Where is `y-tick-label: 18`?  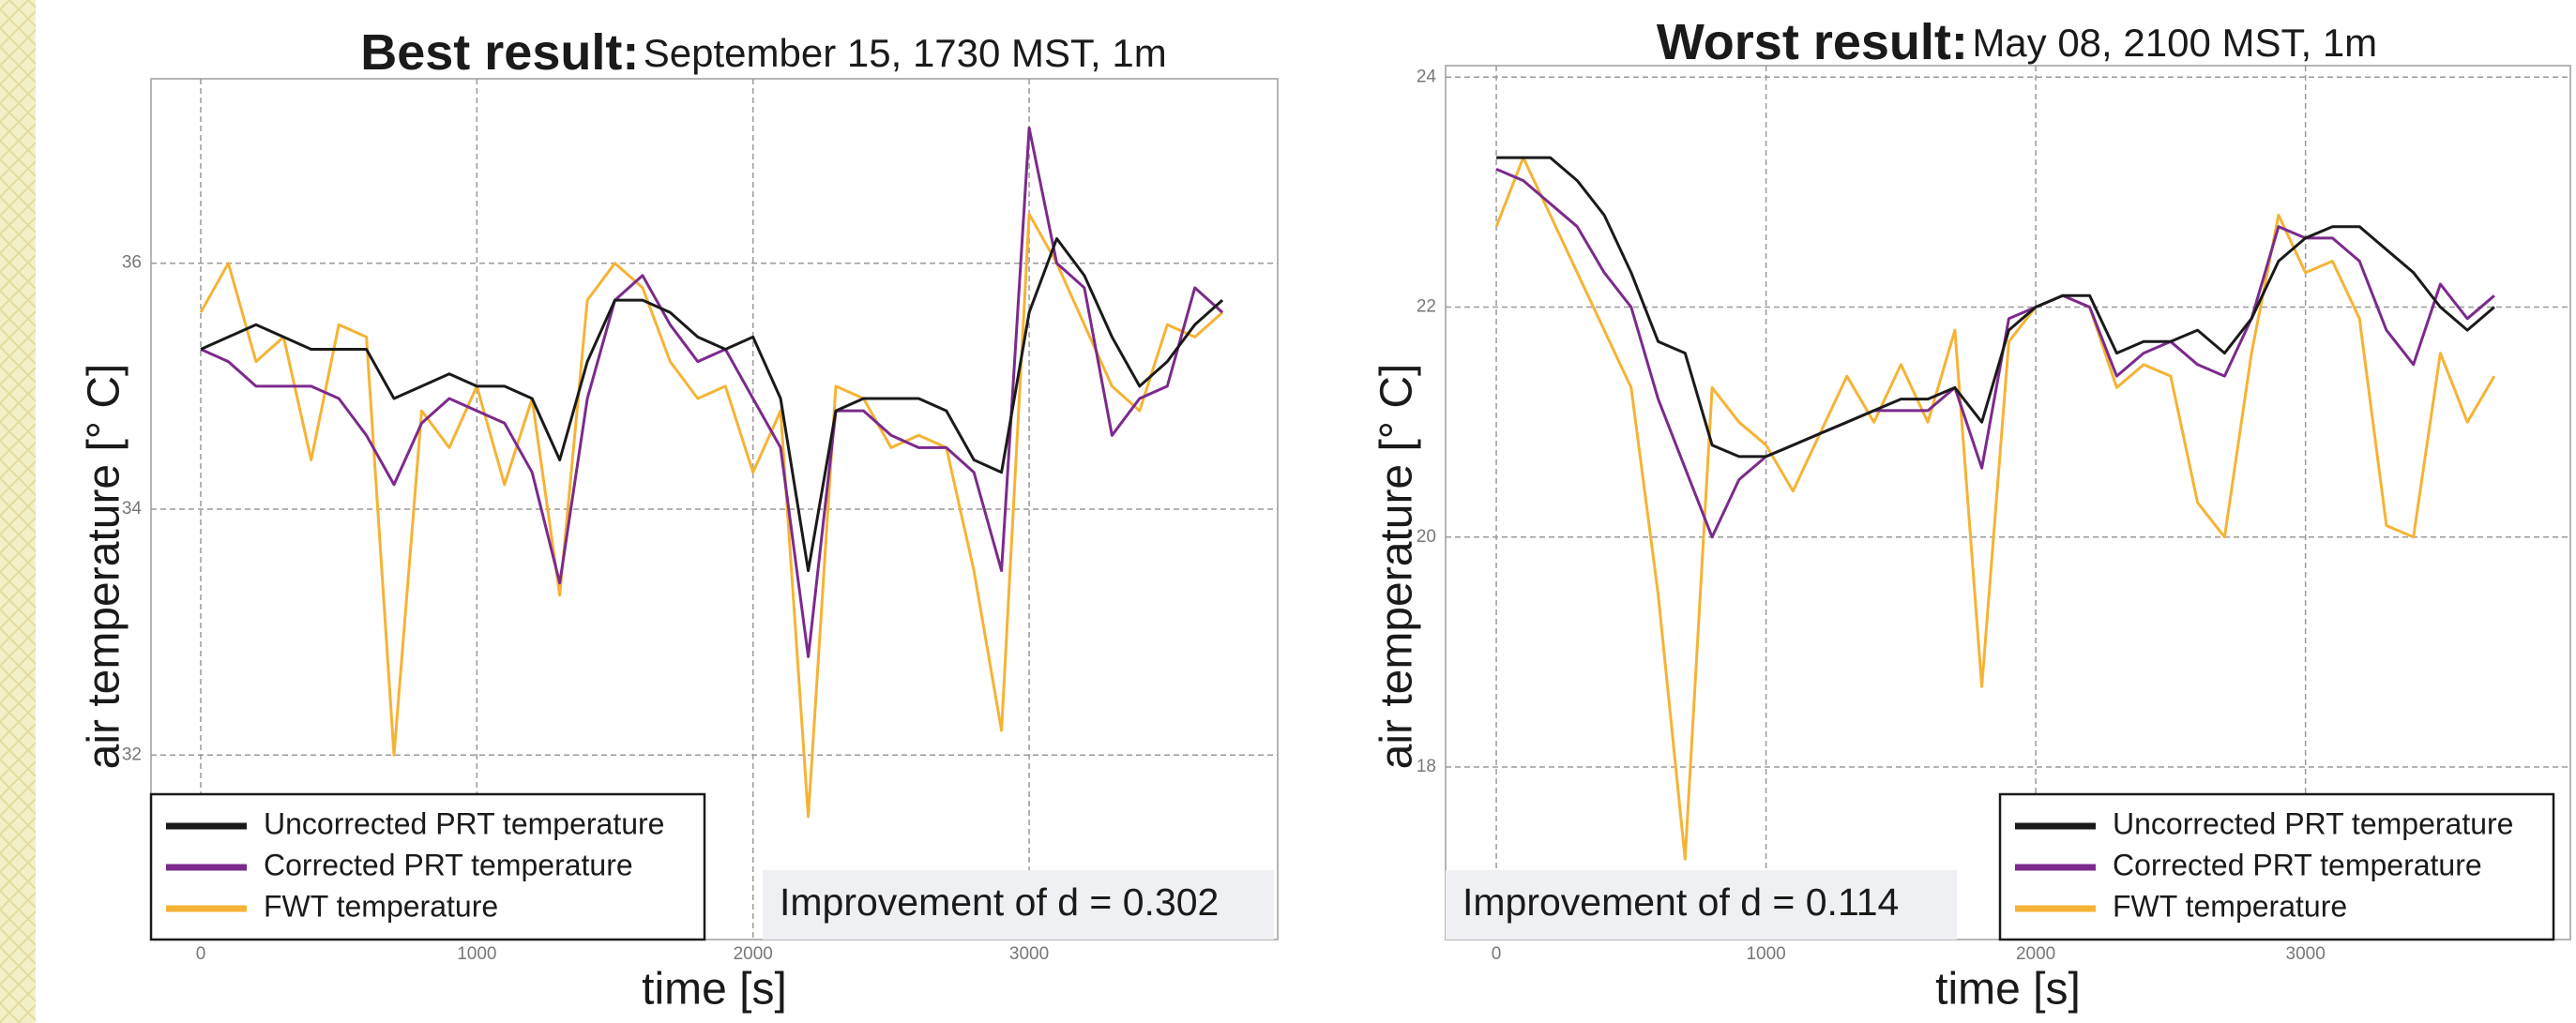
y-tick-label: 18 is located at coordinates (1426, 766).